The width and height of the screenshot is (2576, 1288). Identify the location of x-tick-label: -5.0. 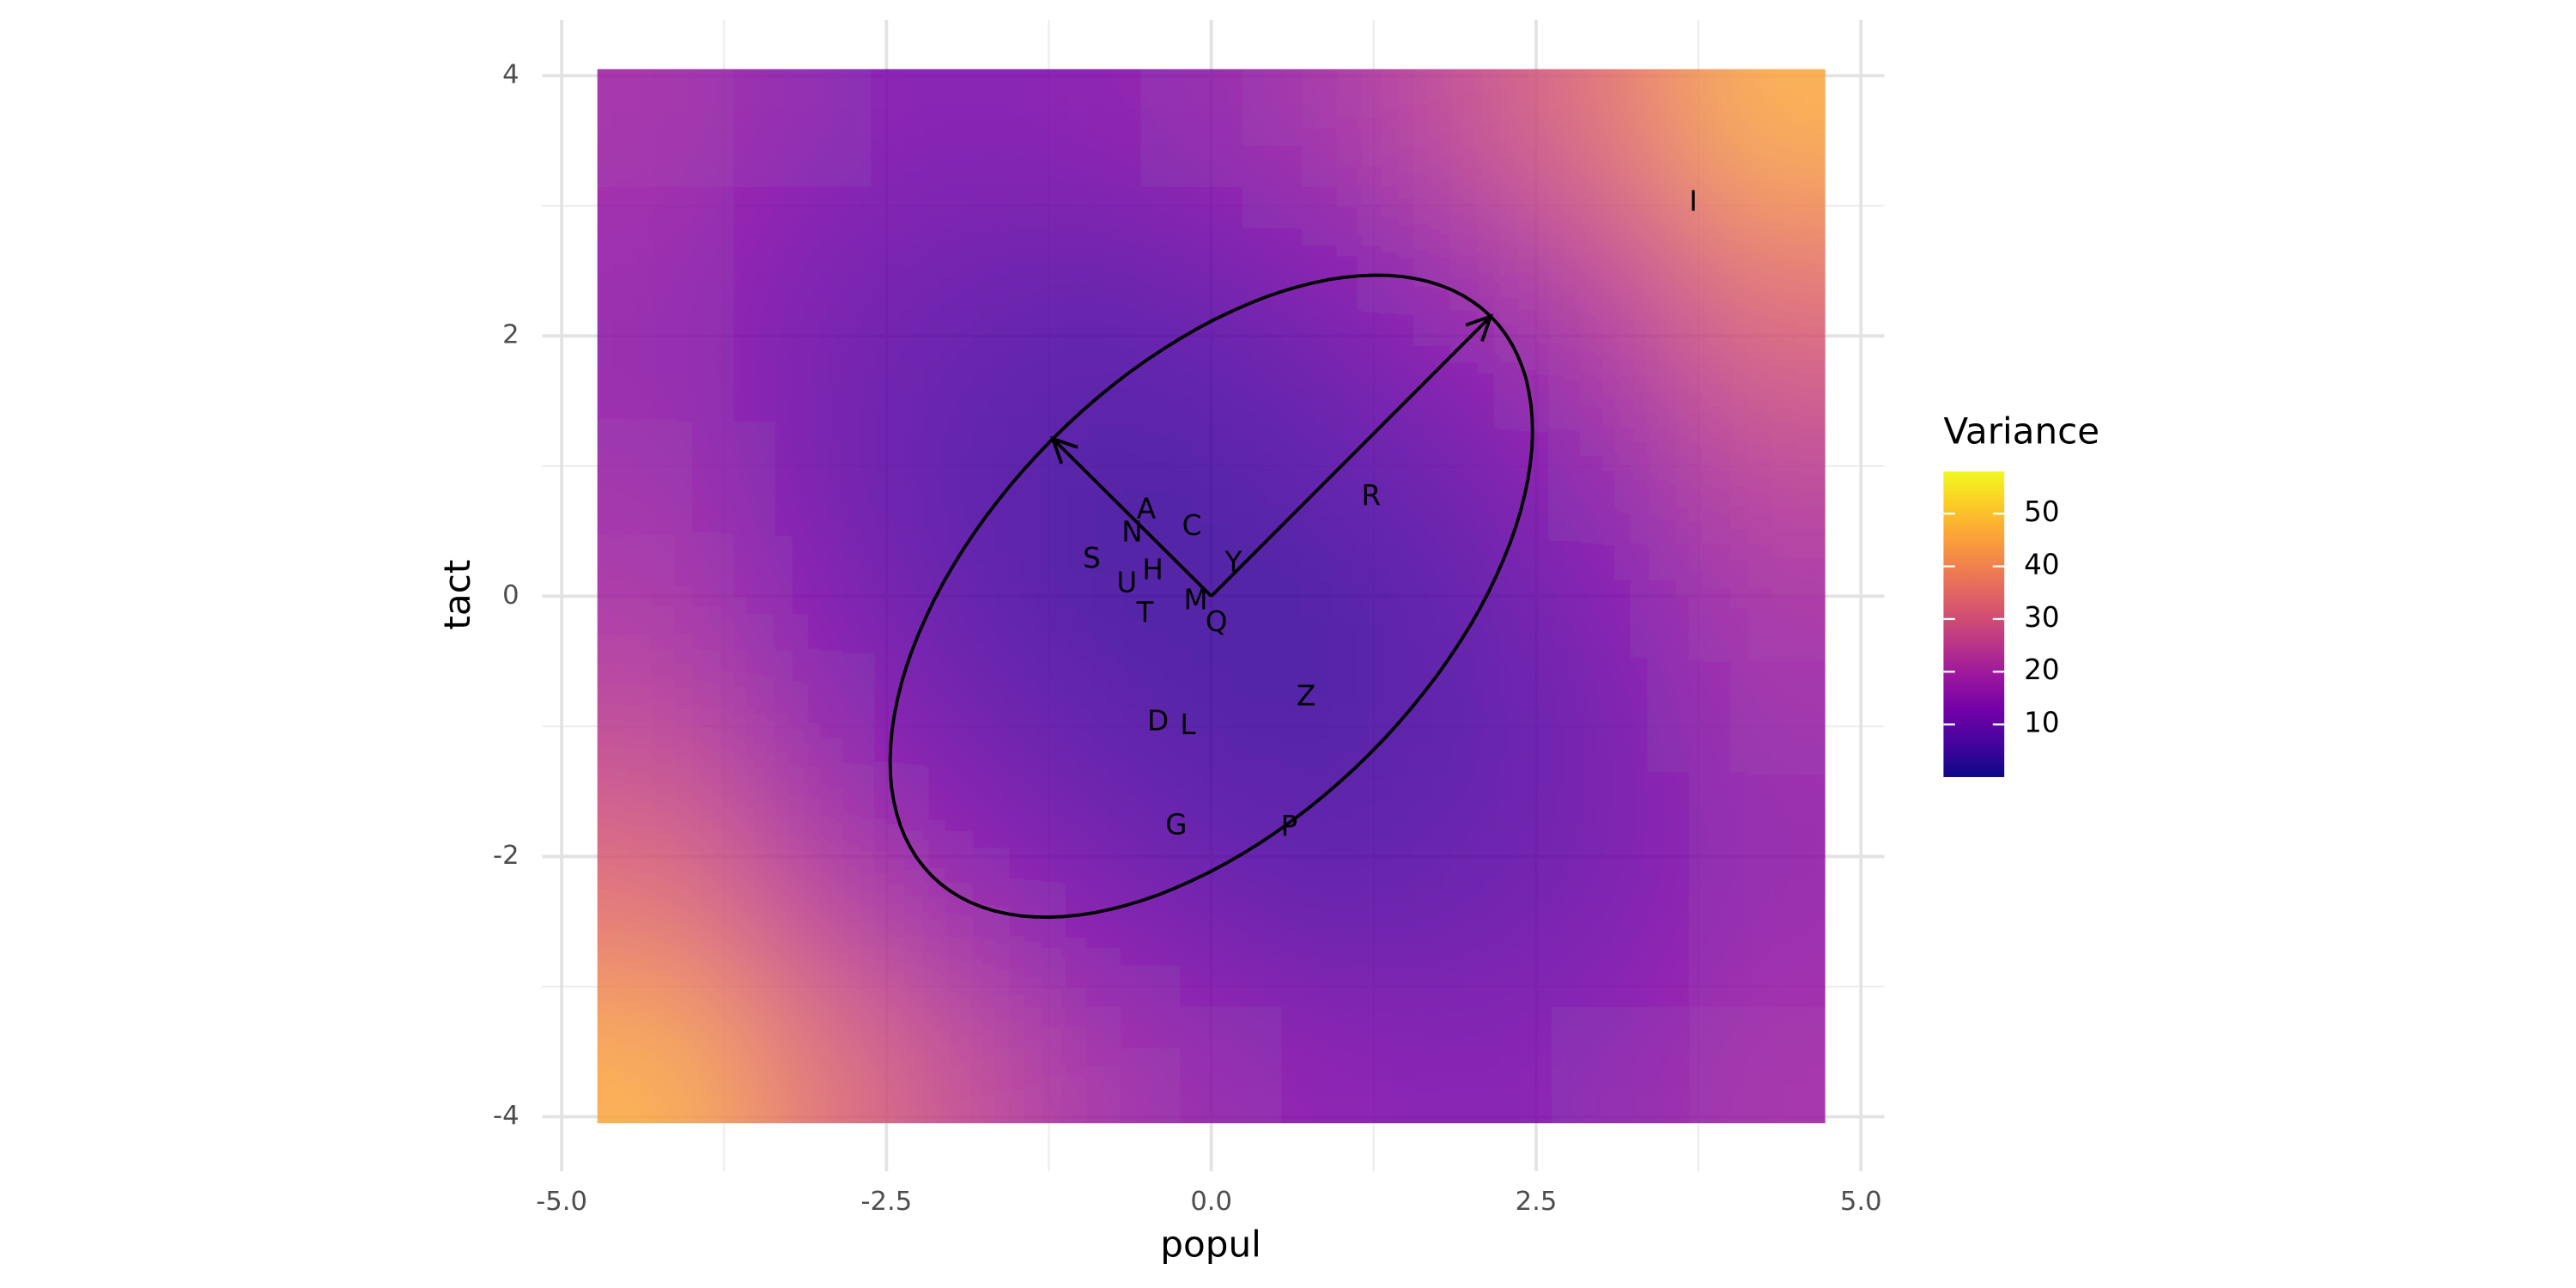
(561, 1202).